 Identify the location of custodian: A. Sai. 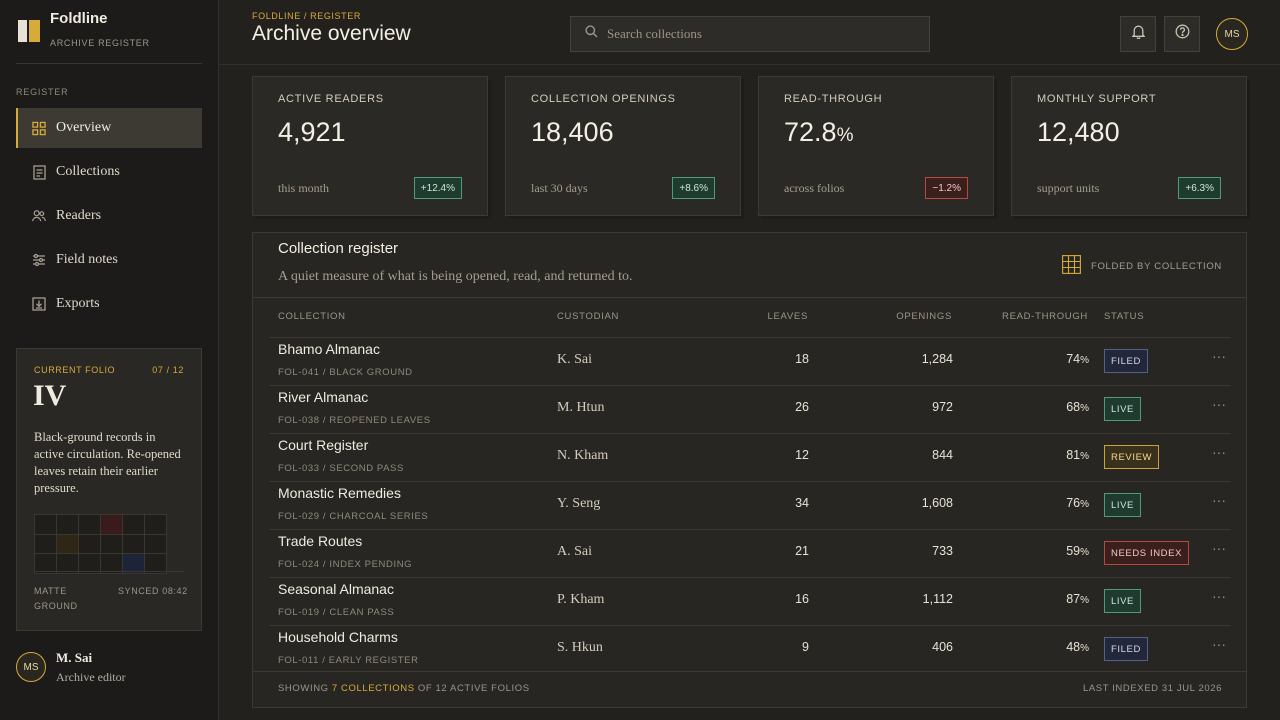
(574, 551).